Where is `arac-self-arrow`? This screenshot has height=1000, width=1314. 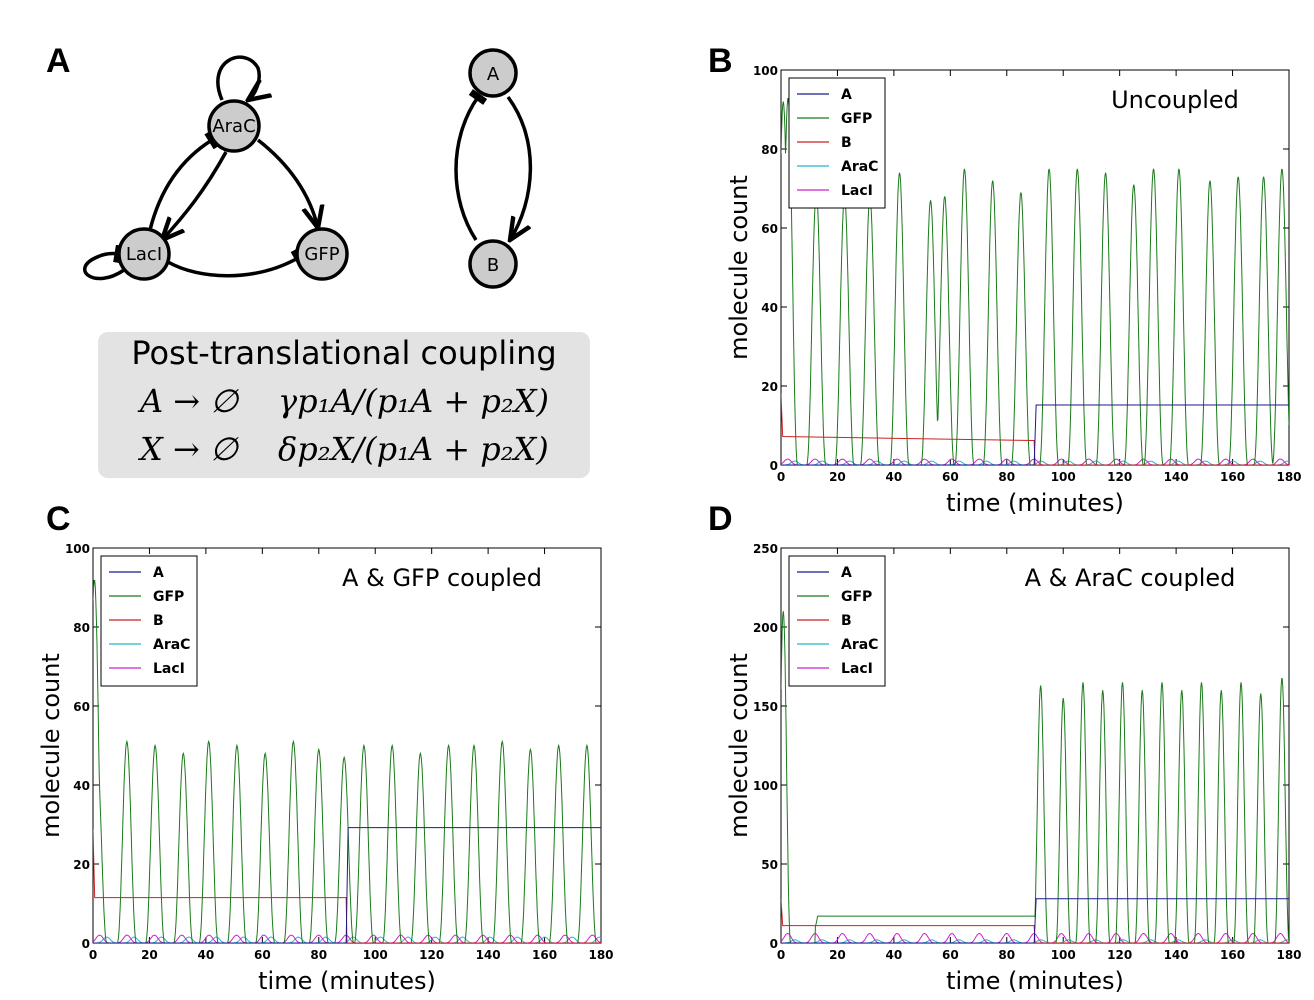
arac-self-arrow is located at coordinates (237, 77).